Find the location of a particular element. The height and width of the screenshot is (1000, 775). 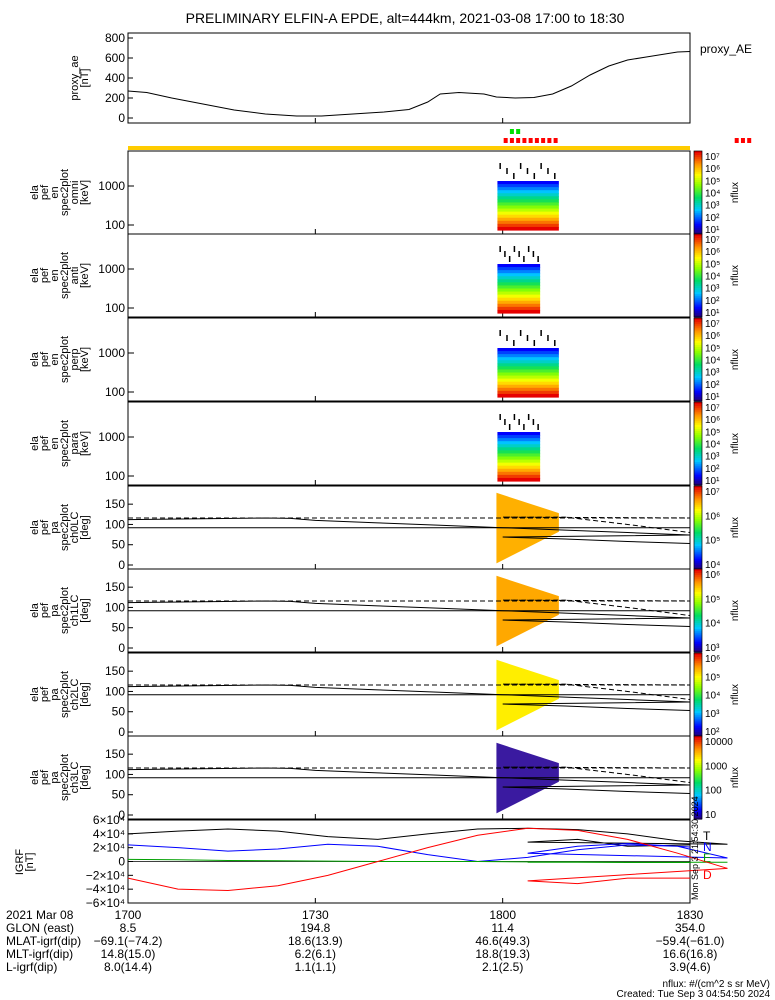

y-axis-label-line: [deg] is located at coordinates (85, 694).